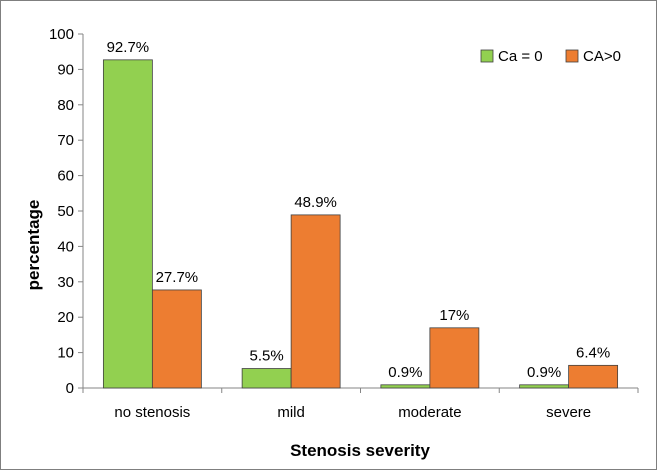 Image resolution: width=657 pixels, height=471 pixels. I want to click on legend-label-ca-positive: CA>0, so click(602, 56).